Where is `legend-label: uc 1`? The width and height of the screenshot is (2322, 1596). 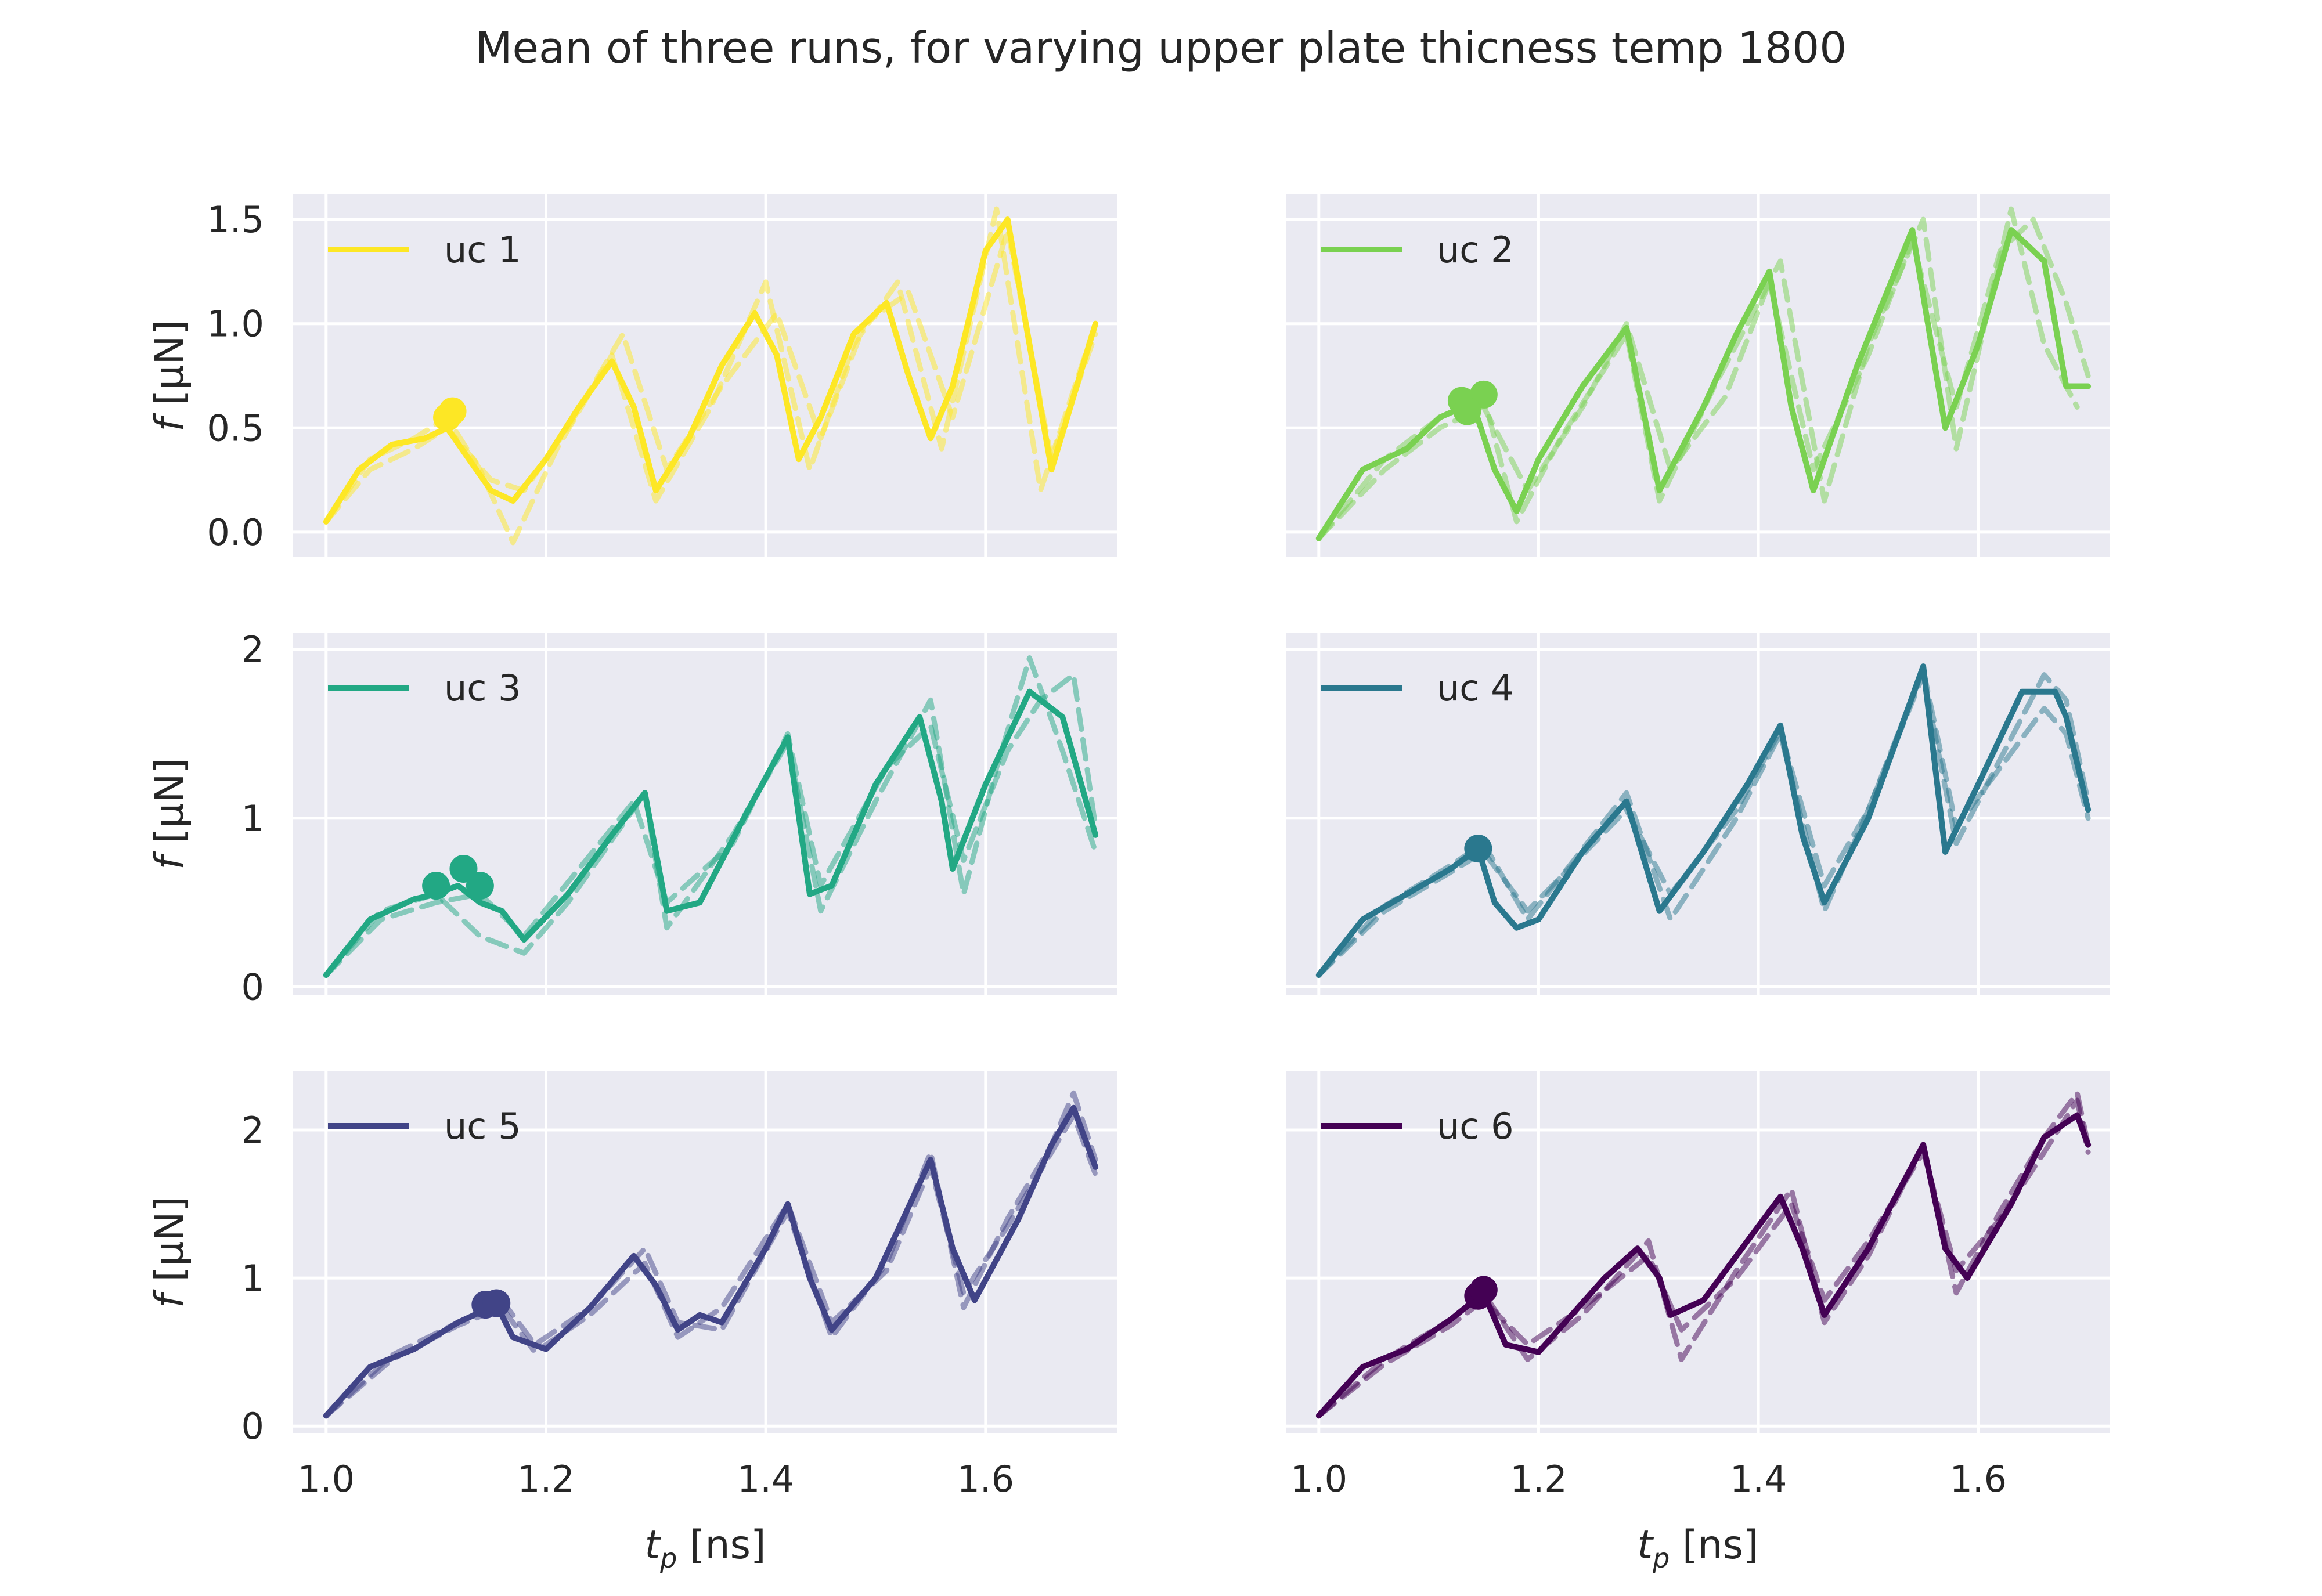
legend-label: uc 1 is located at coordinates (483, 250).